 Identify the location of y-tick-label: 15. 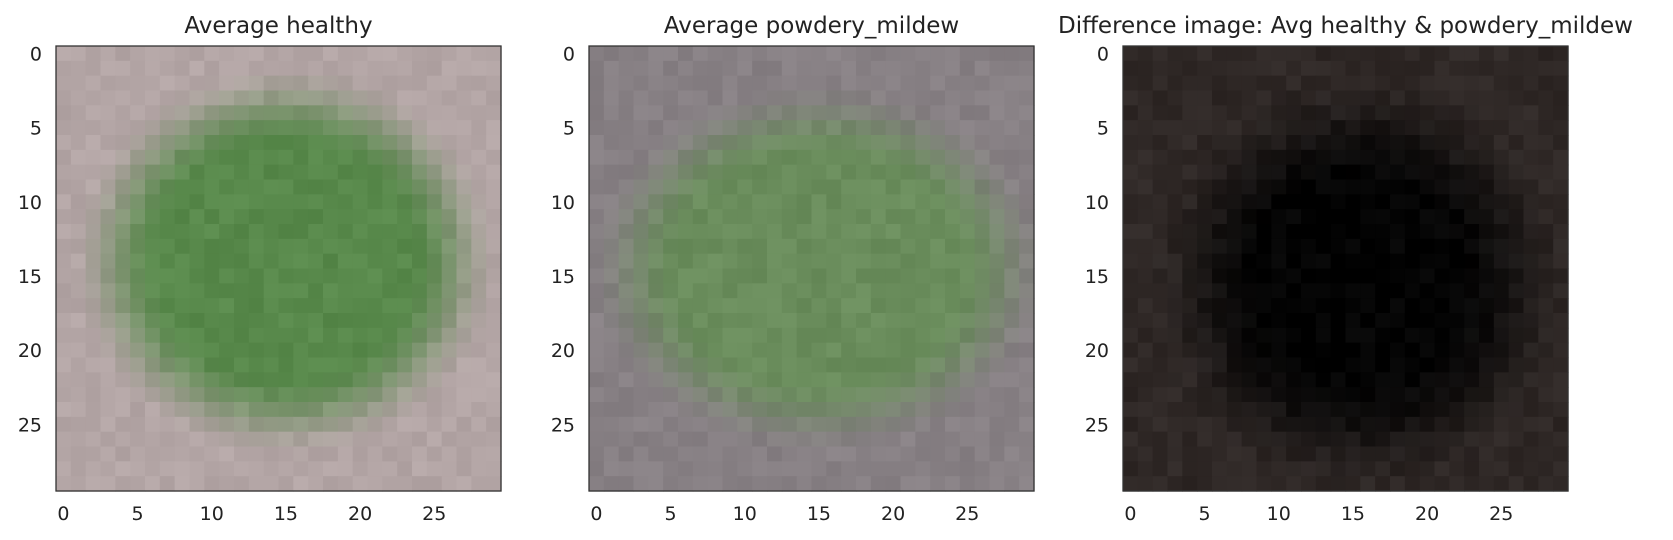
(1097, 277).